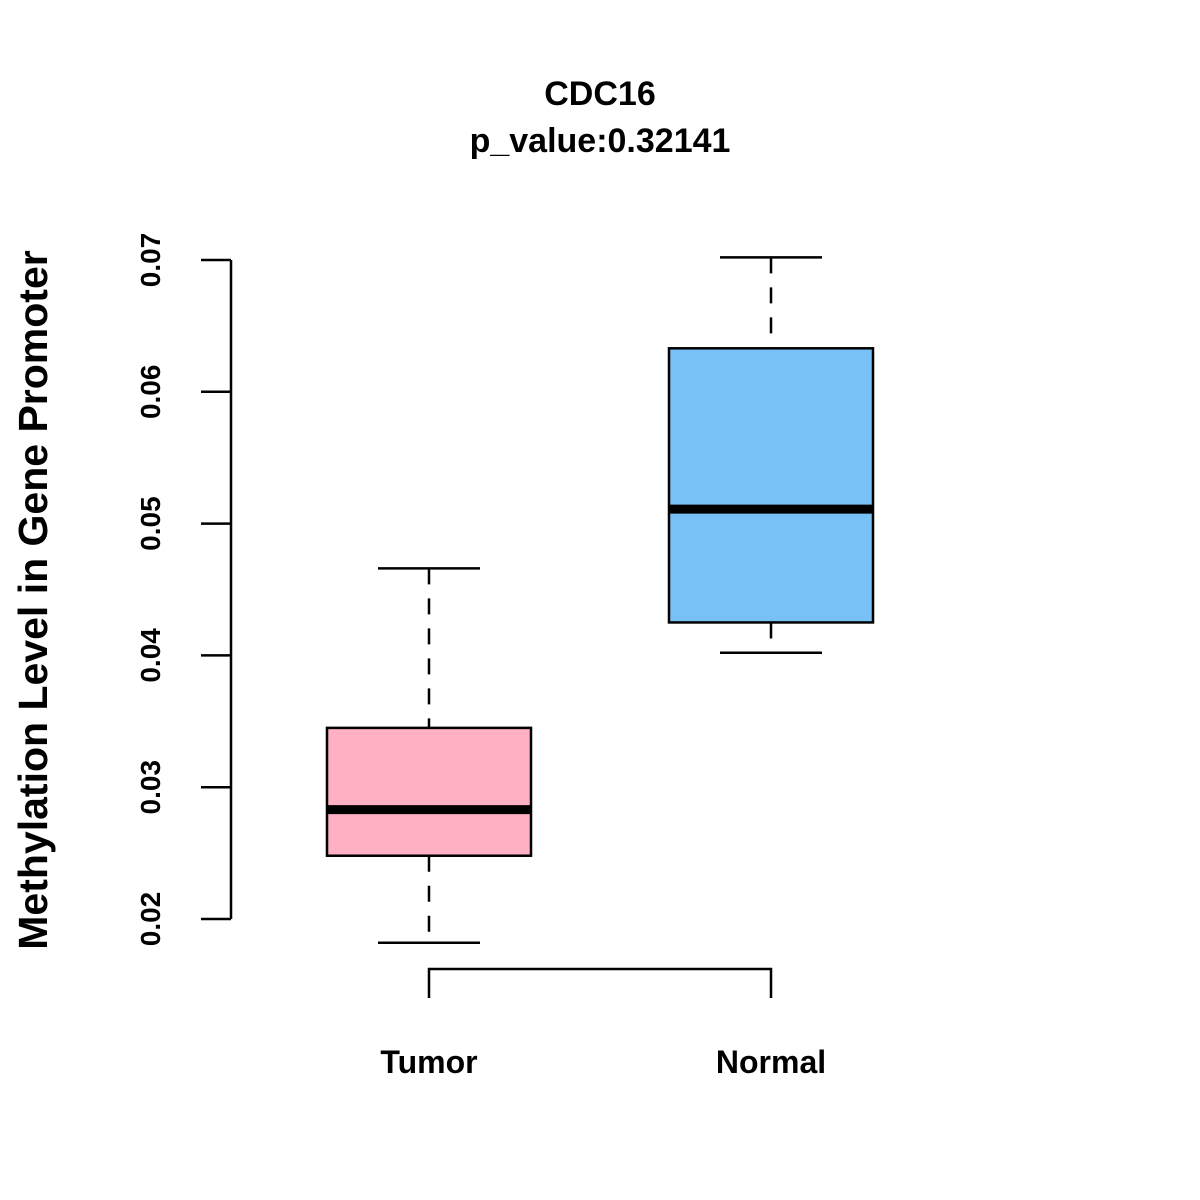 This screenshot has height=1200, width=1200. I want to click on box-tumor, so click(429, 755).